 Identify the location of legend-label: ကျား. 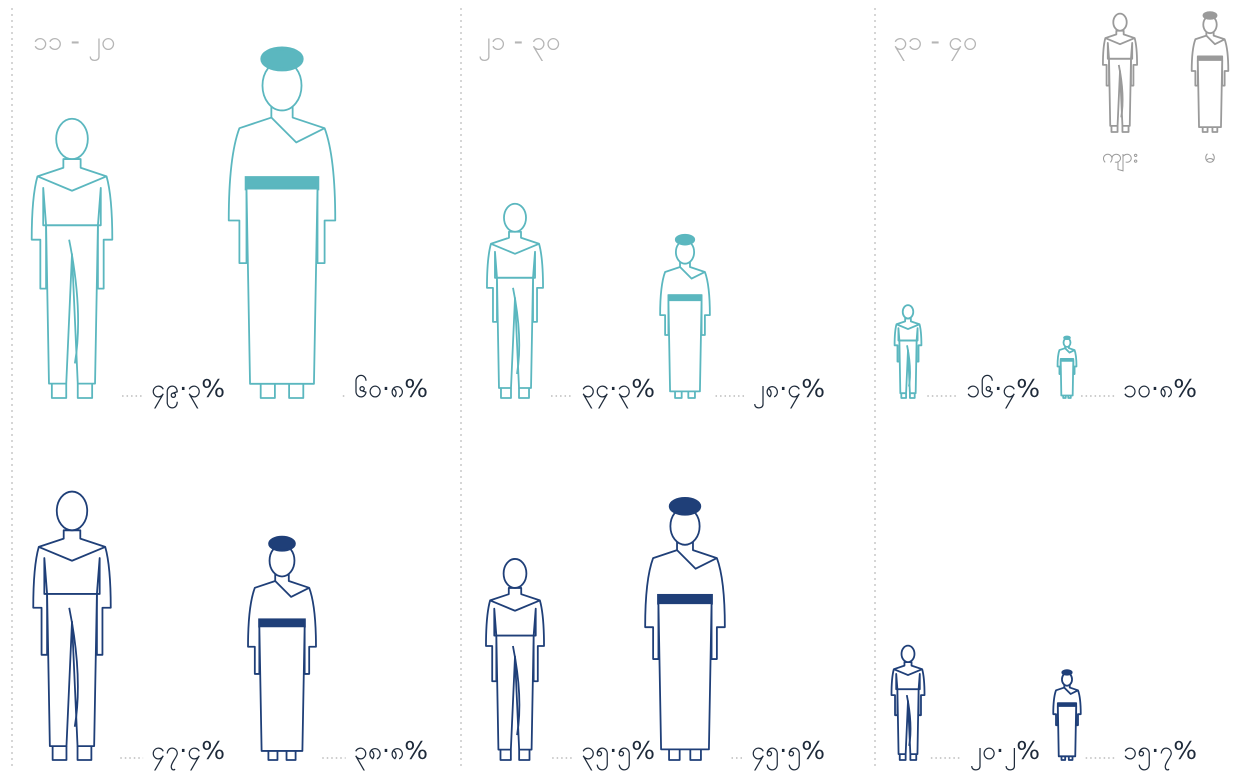
(1120, 158).